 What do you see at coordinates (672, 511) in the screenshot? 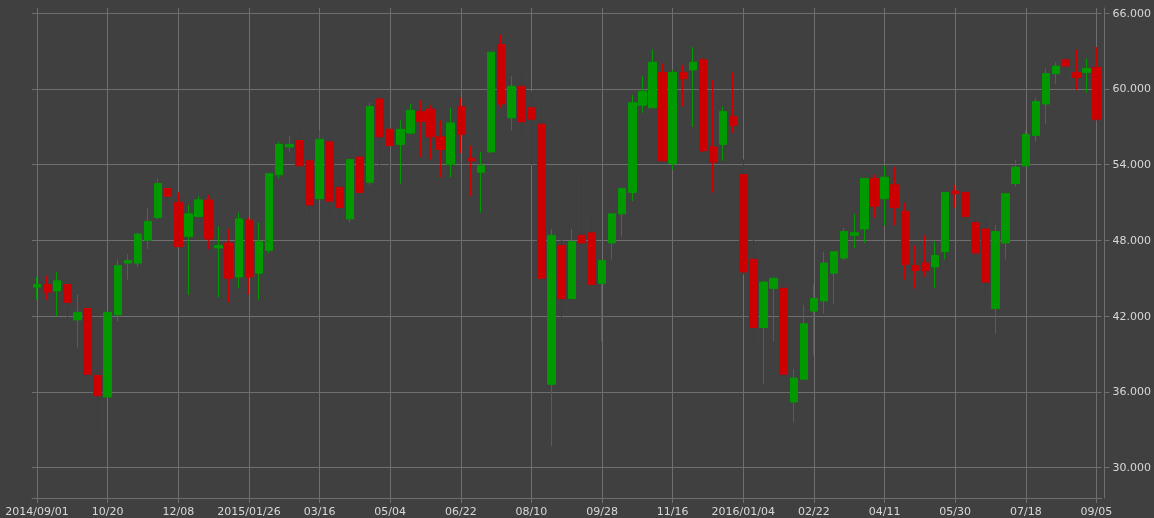
I see `x-tick-label: 11/16` at bounding box center [672, 511].